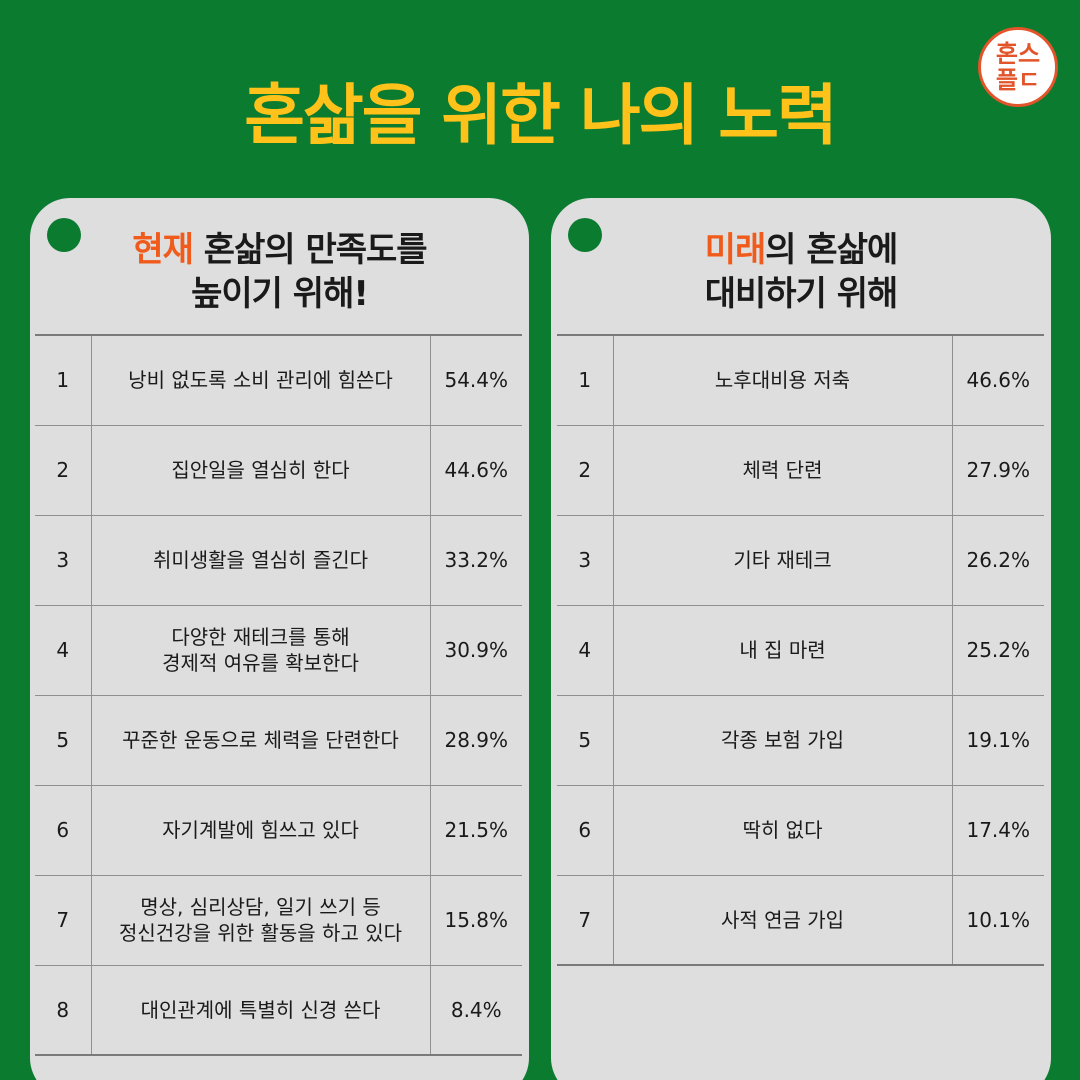 The image size is (1080, 1080). I want to click on panel-title: 미래의 혼삶에 대비하기 위해, so click(801, 272).